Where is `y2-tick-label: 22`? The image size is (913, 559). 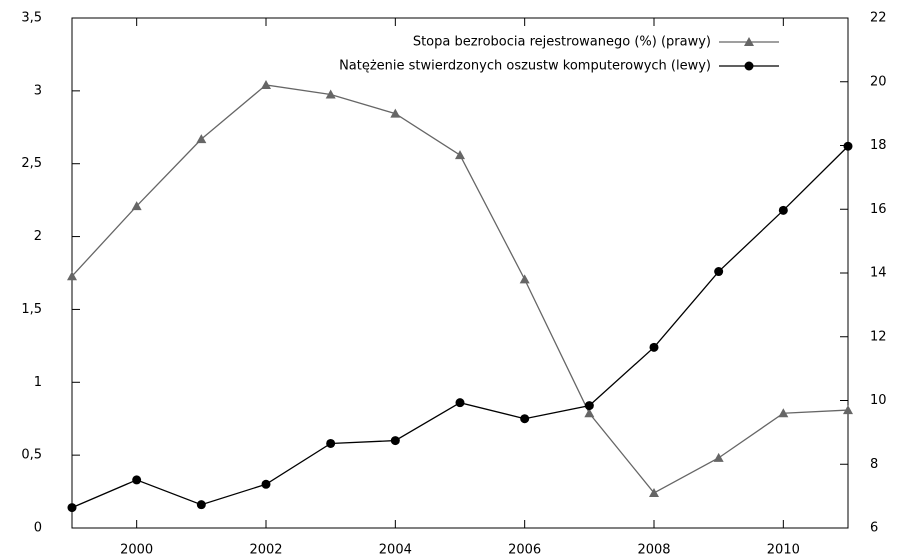 y2-tick-label: 22 is located at coordinates (878, 18).